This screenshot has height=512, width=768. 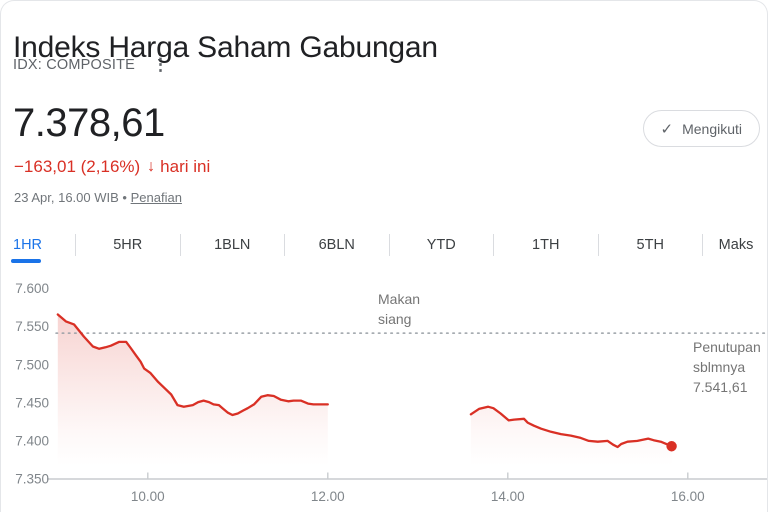 I want to click on tab-5th: 5TH, so click(x=651, y=245).